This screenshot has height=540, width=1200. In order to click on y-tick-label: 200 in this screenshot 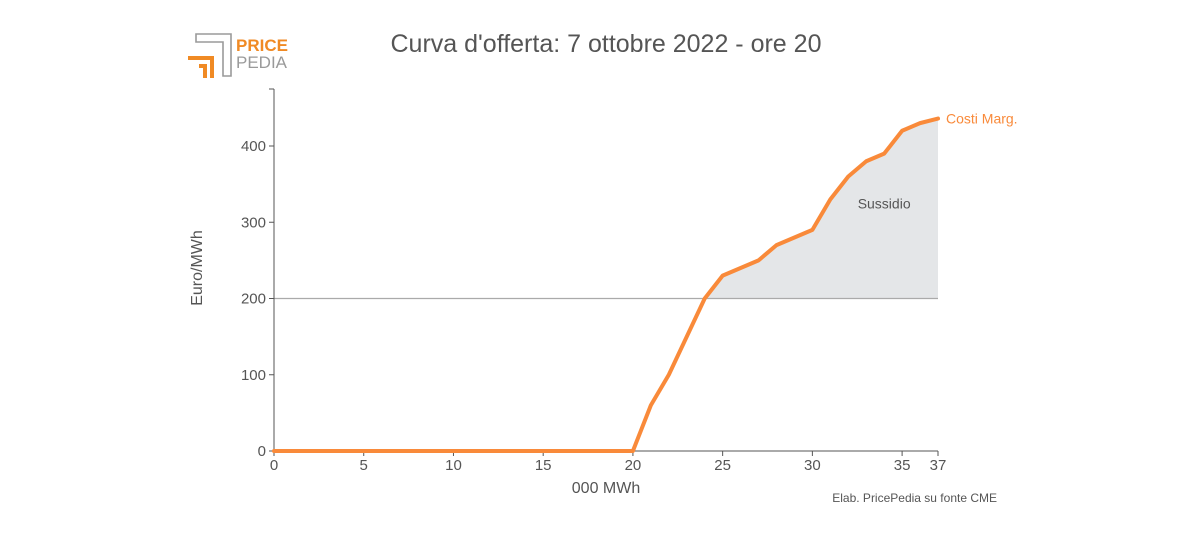, I will do `click(253, 299)`.